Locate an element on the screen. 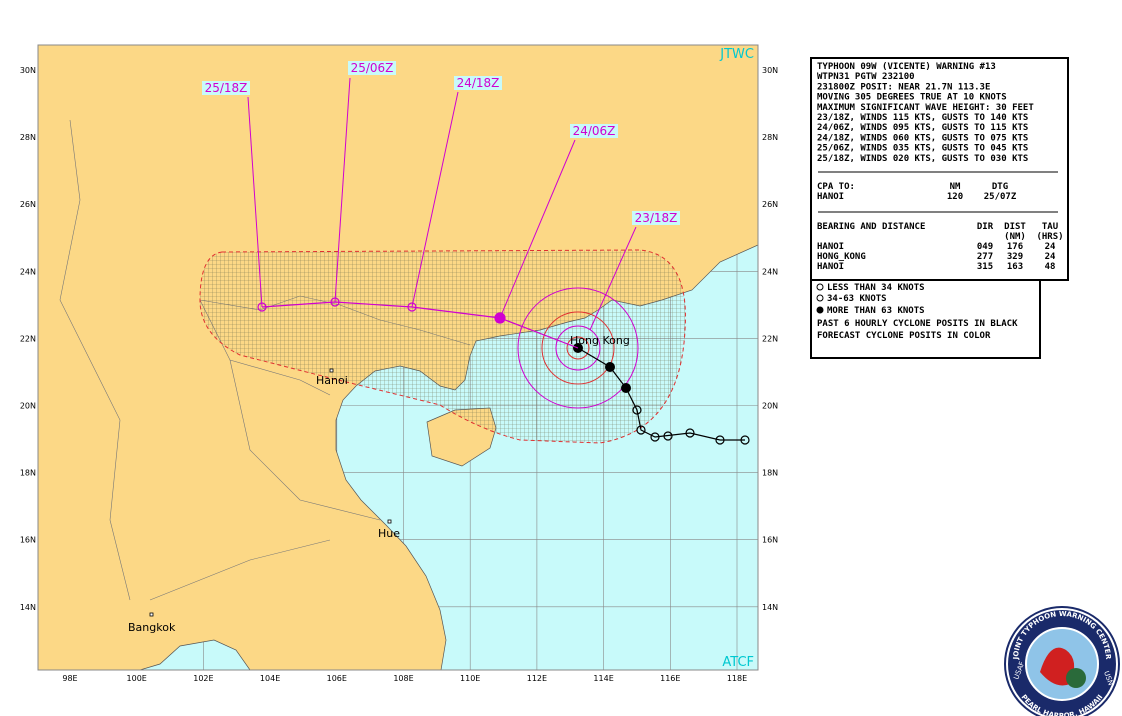 The width and height of the screenshot is (1122, 716). past-symbols is located at coordinates (691, 425).